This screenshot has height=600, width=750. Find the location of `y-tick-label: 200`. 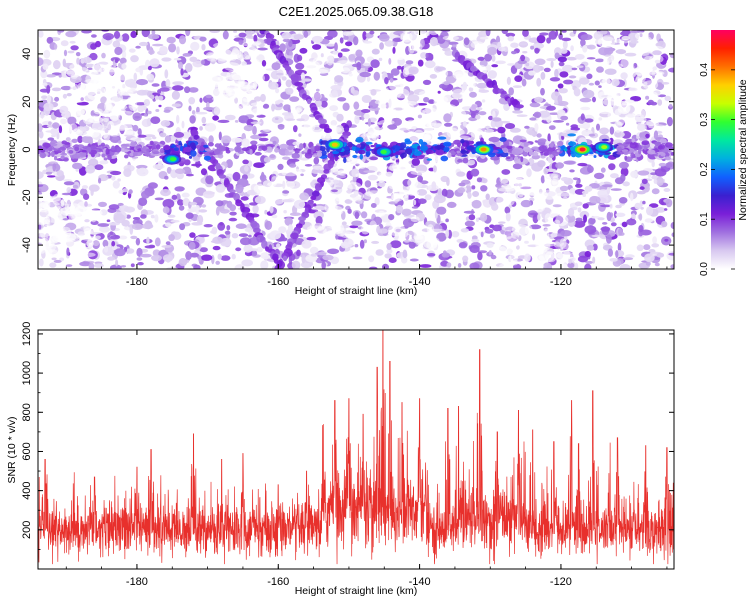

y-tick-label: 200 is located at coordinates (27, 530).